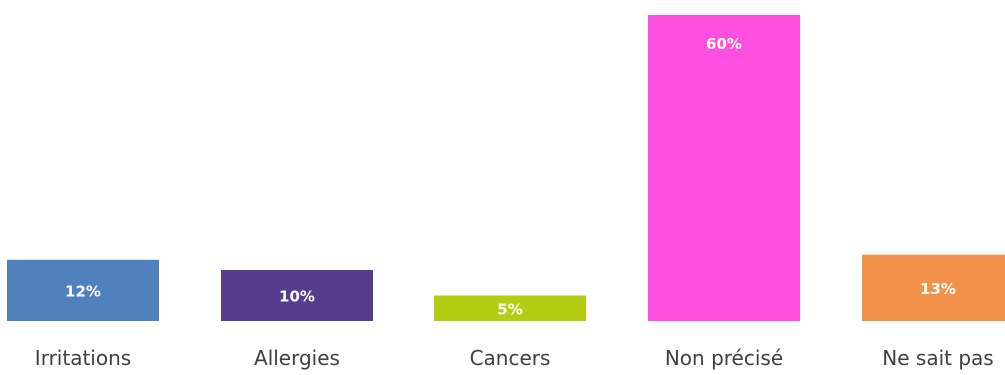  What do you see at coordinates (297, 358) in the screenshot?
I see `category-label-1: Allergies` at bounding box center [297, 358].